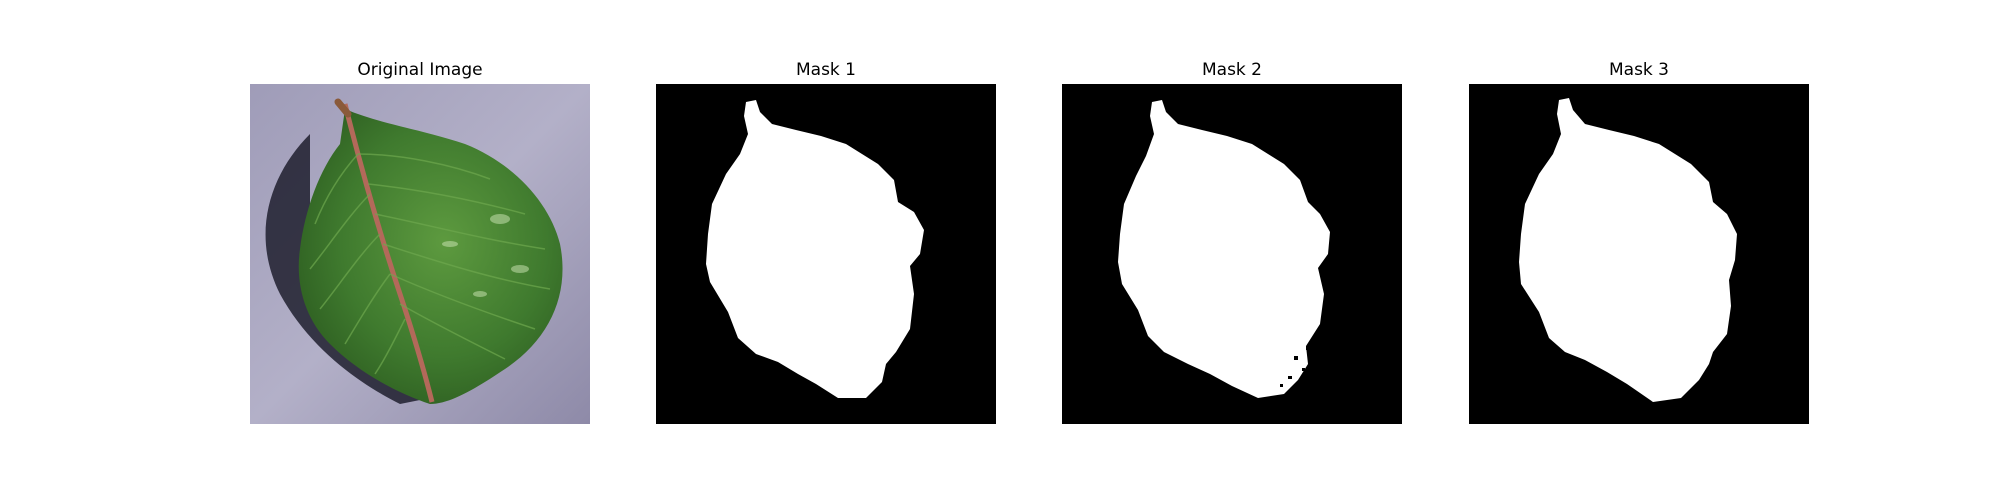 The width and height of the screenshot is (2000, 500). Describe the element at coordinates (343, 108) in the screenshot. I see `leaf-stem` at that location.